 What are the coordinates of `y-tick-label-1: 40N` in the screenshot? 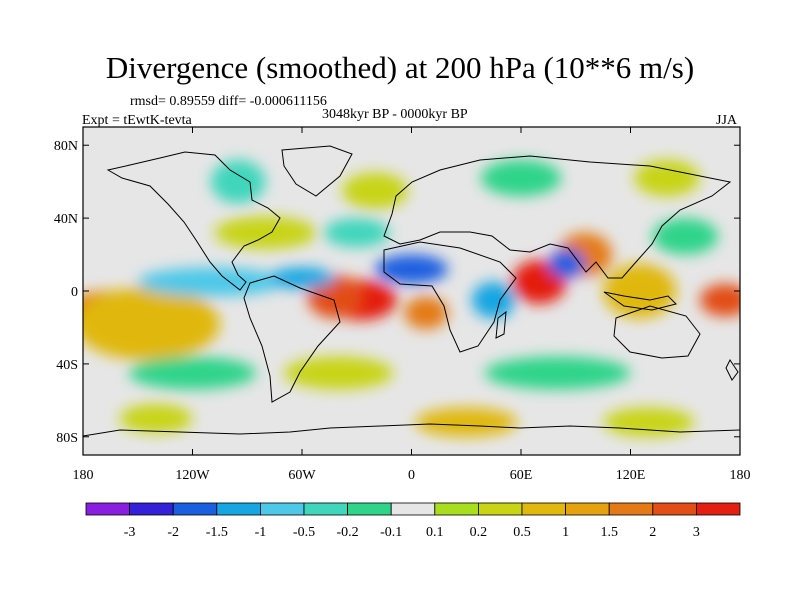 It's located at (66, 219).